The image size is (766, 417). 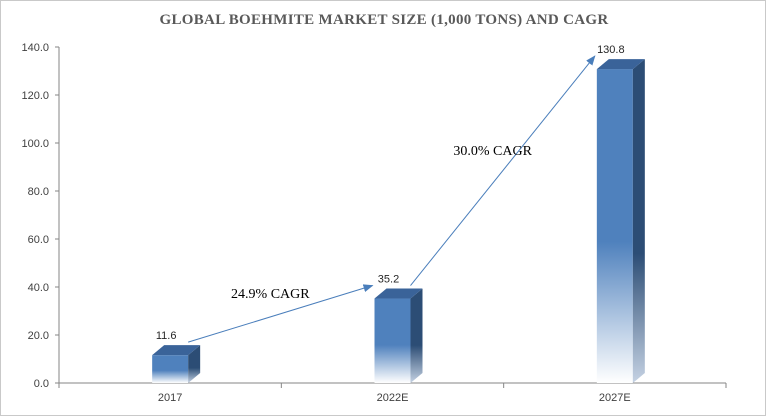 I want to click on x-tick-label: 2027E, so click(x=615, y=398).